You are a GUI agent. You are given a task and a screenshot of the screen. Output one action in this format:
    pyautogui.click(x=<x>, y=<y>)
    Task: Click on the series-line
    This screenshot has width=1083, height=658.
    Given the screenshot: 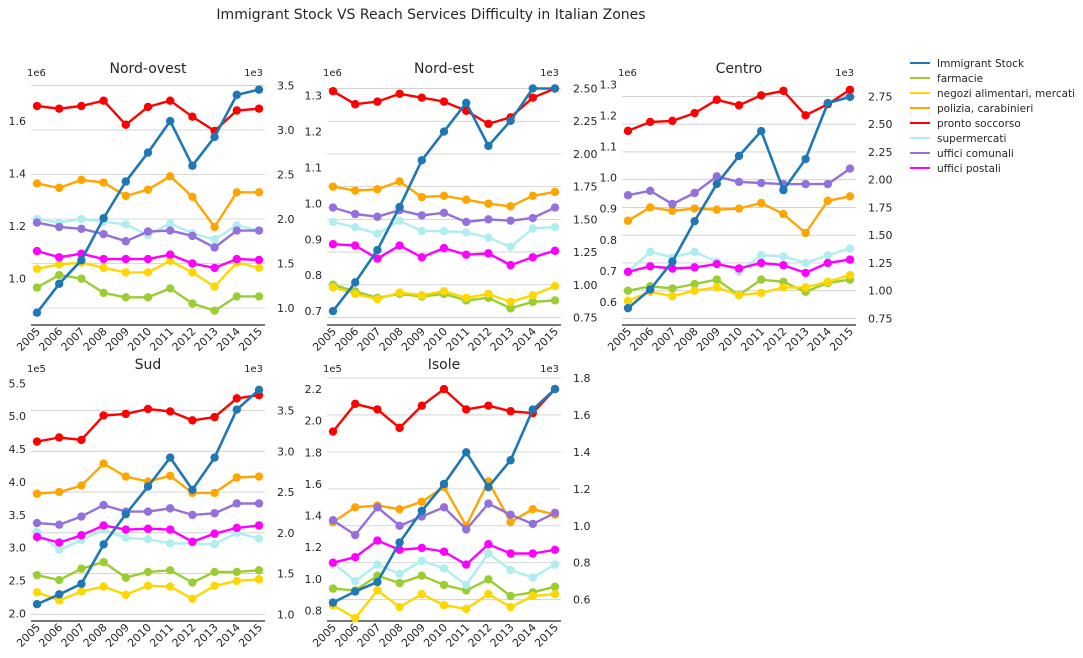 What is the action you would take?
    pyautogui.click(x=739, y=215)
    